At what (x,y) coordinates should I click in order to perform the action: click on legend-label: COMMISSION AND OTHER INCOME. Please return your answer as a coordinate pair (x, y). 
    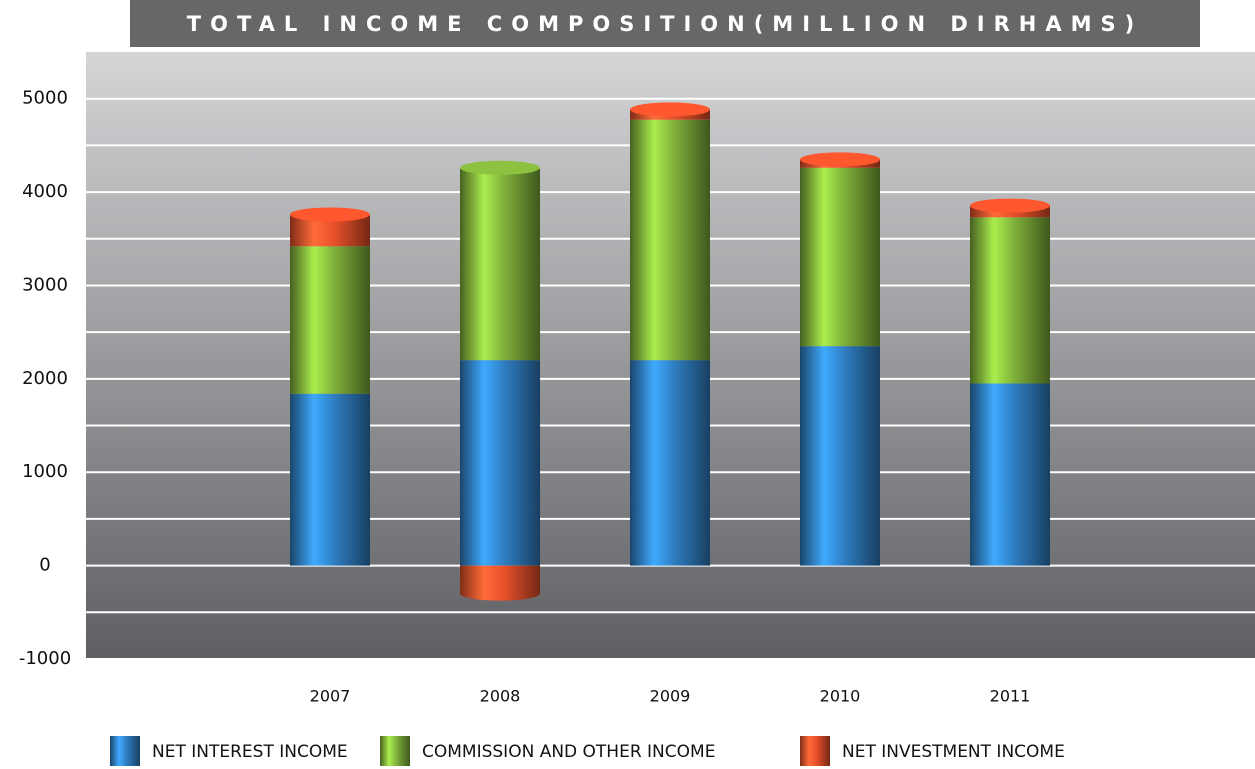
    Looking at the image, I should click on (568, 752).